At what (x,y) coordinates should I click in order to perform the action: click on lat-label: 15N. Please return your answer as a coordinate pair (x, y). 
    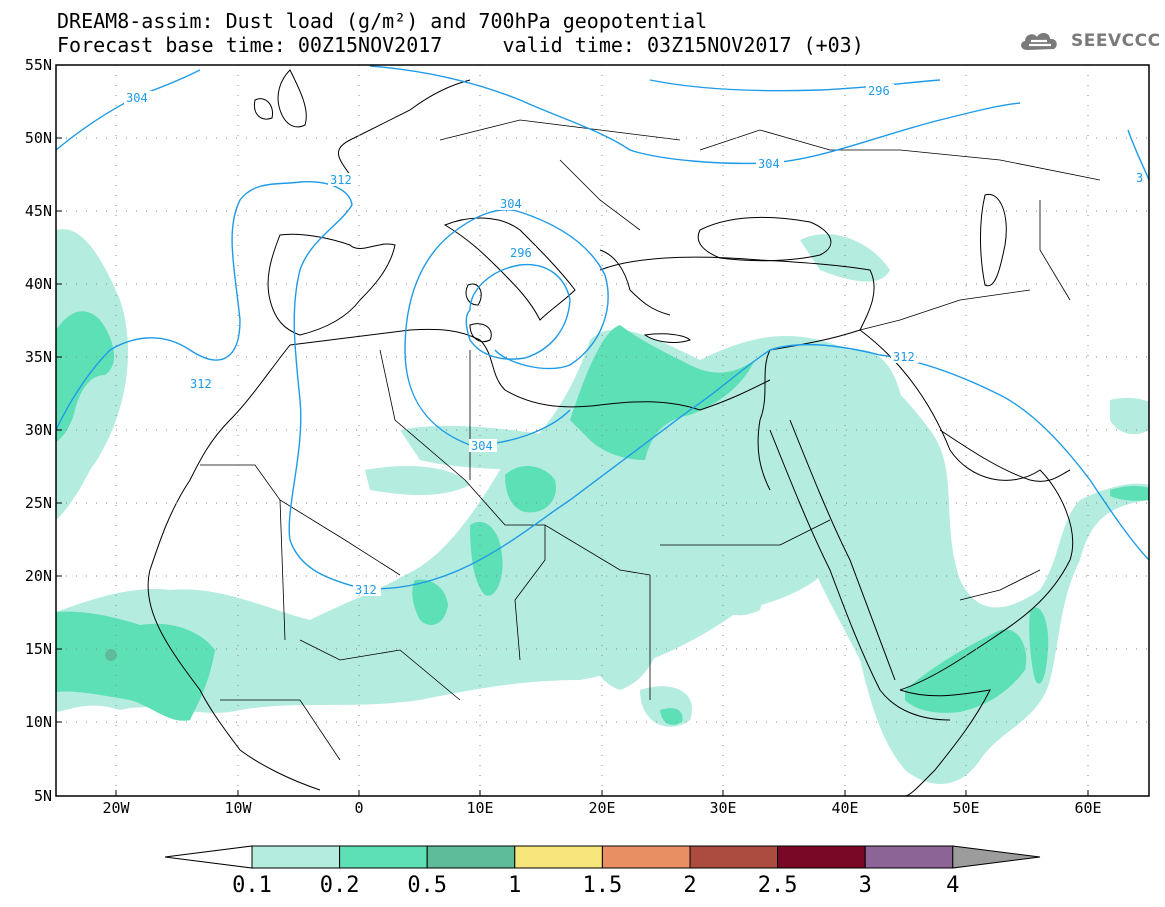
    Looking at the image, I should click on (38, 649).